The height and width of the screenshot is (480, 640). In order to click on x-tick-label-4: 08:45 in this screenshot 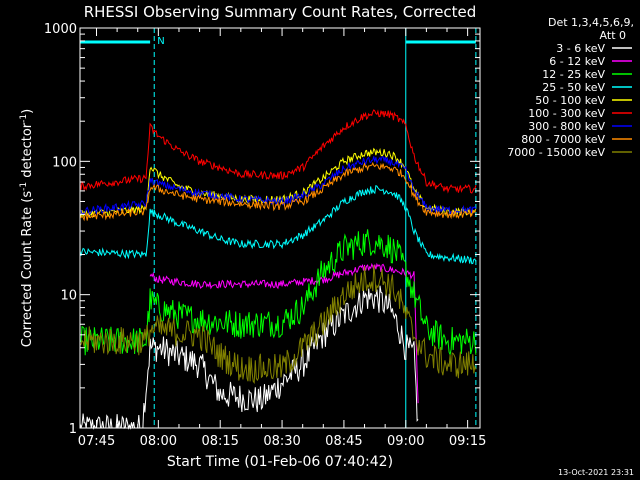, I will do `click(343, 441)`.